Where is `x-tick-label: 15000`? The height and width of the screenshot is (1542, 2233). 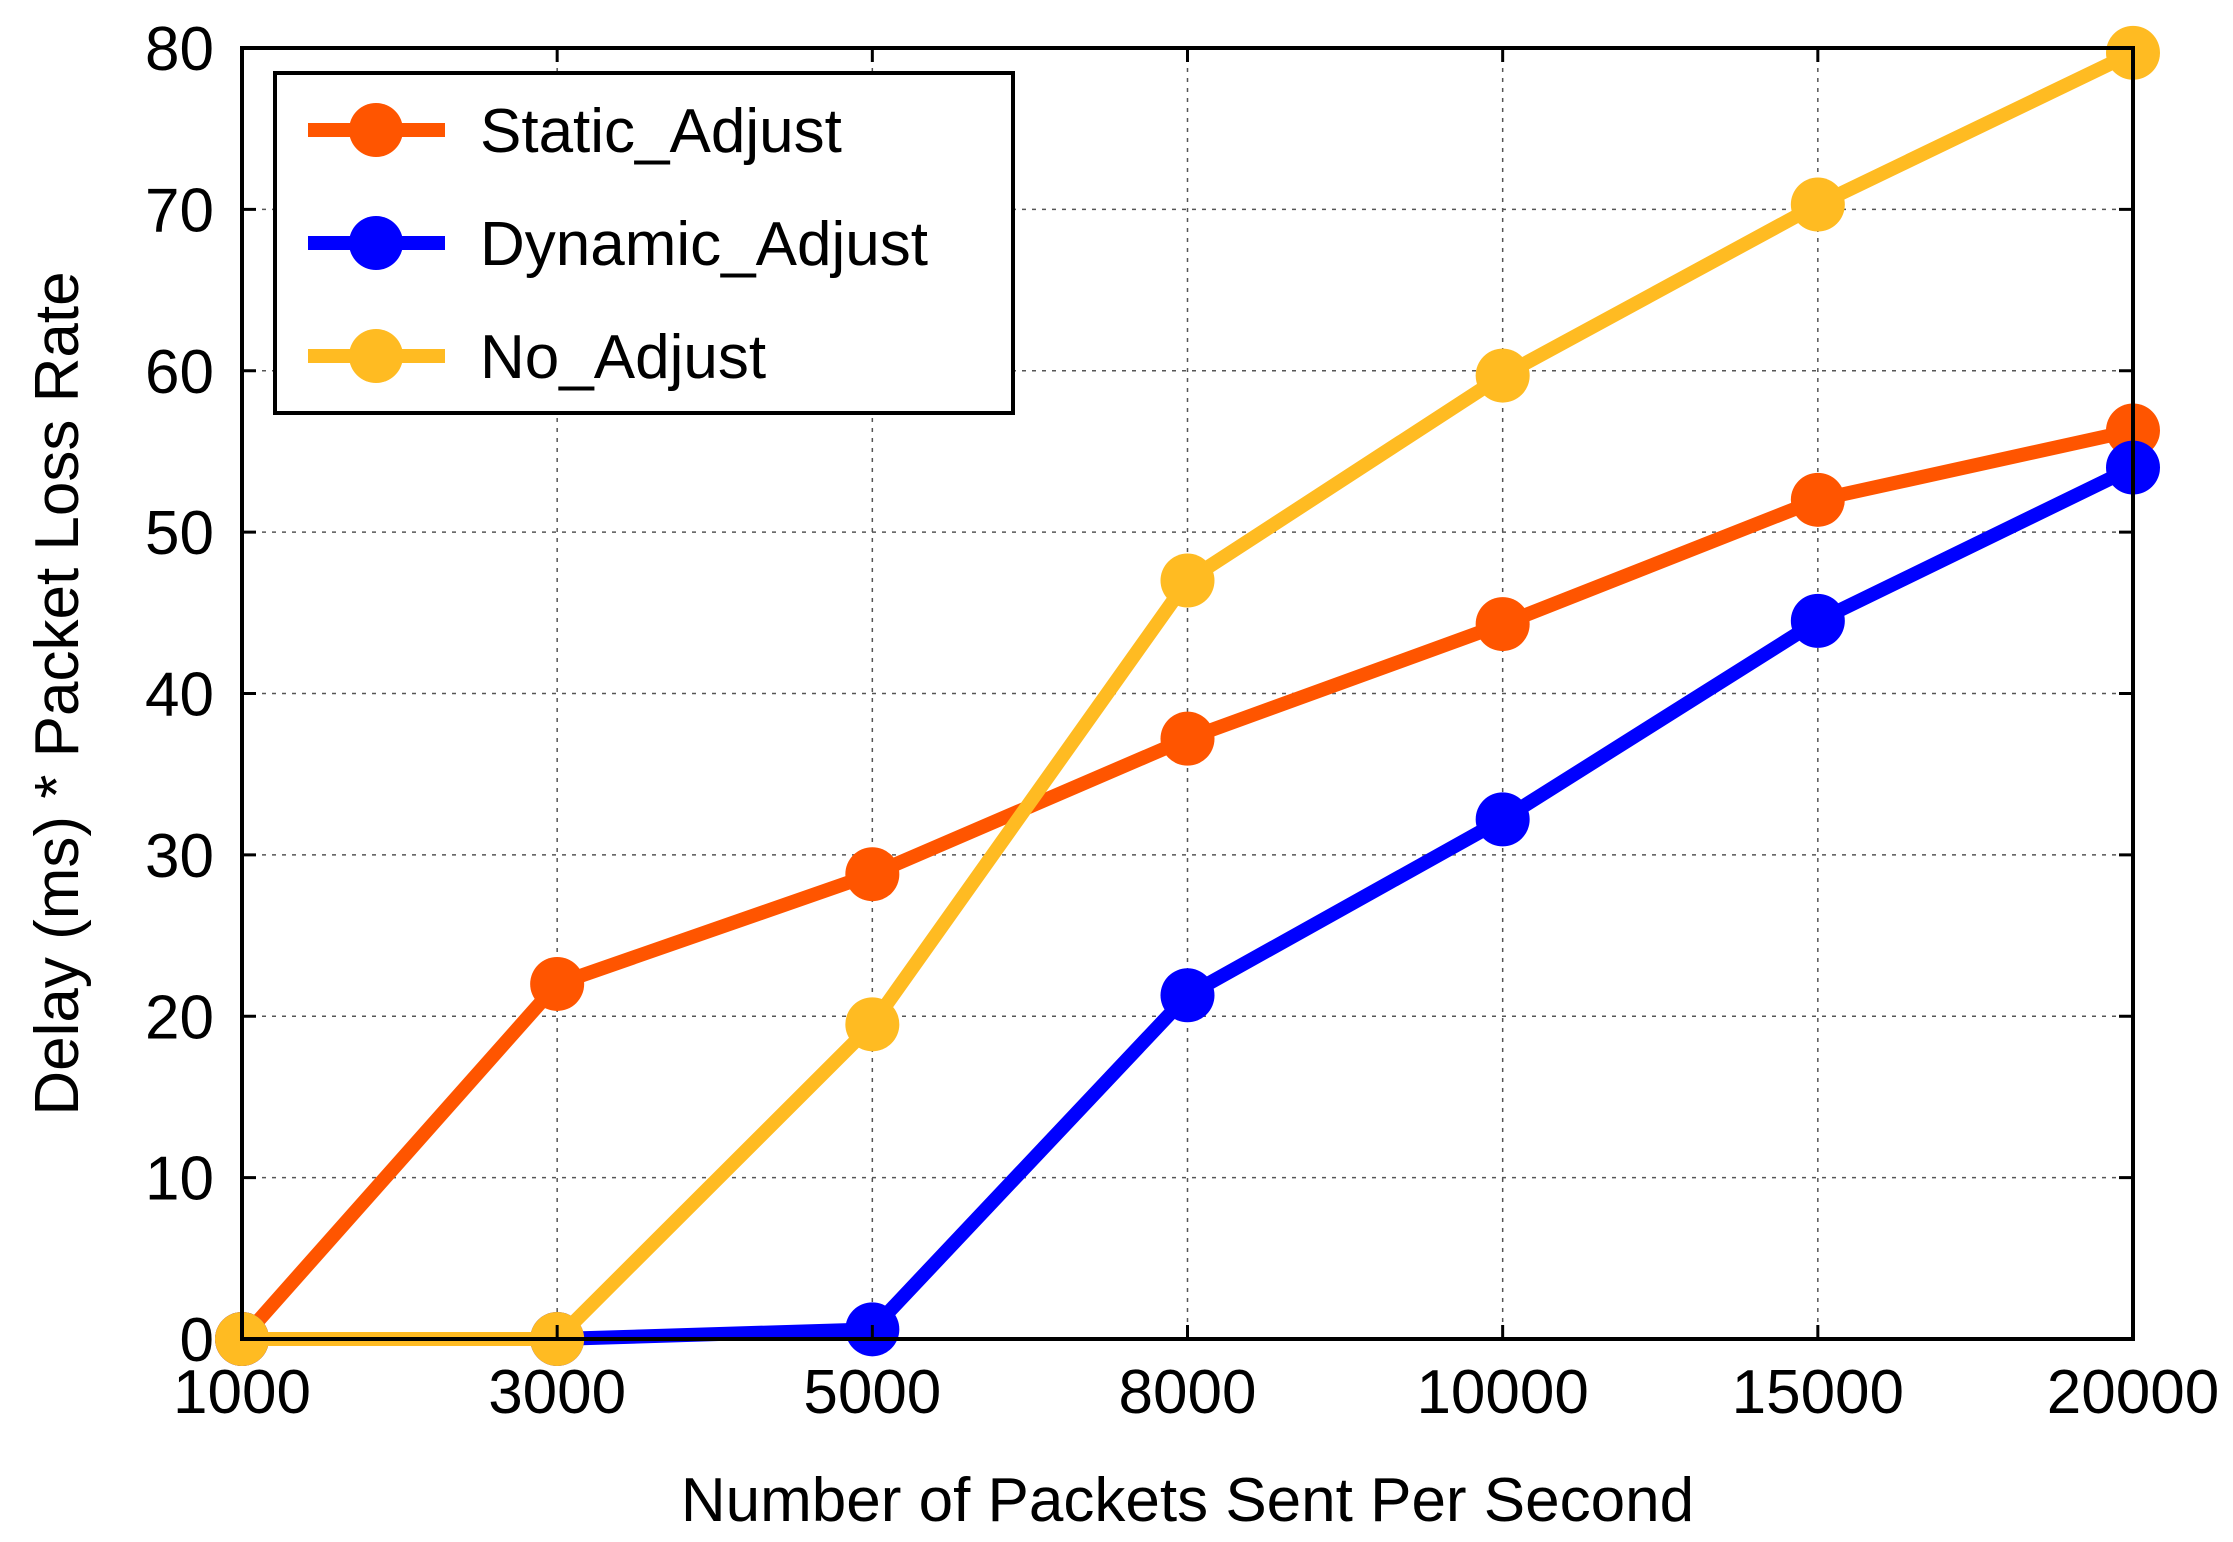
x-tick-label: 15000 is located at coordinates (1818, 1392).